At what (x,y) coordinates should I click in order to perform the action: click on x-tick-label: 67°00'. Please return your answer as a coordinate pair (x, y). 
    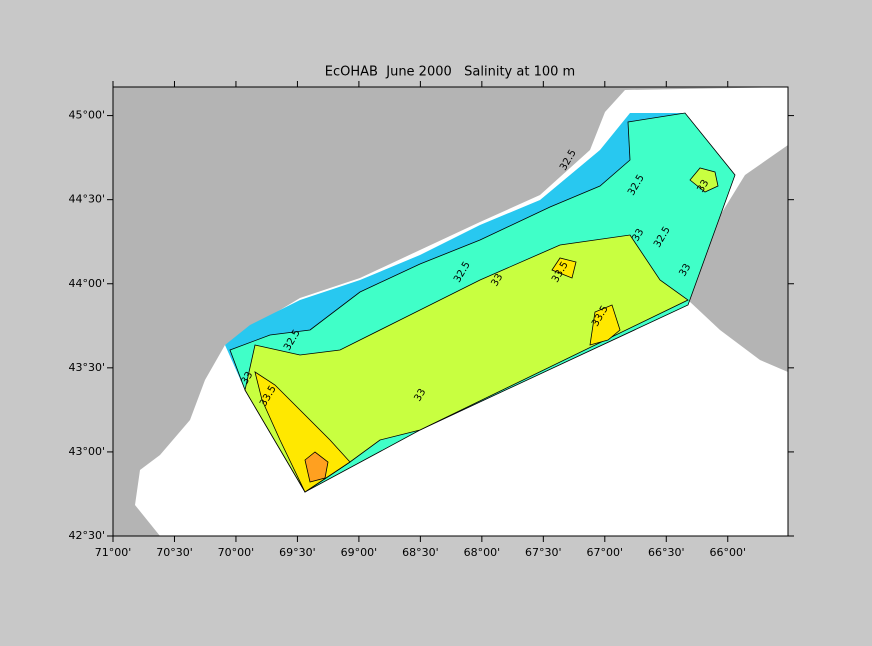
    Looking at the image, I should click on (605, 552).